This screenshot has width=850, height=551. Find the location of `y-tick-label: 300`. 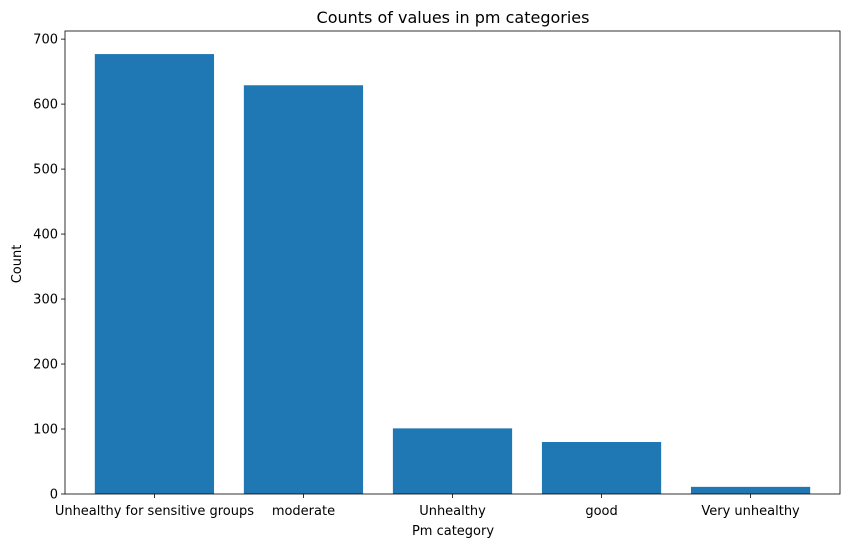

y-tick-label: 300 is located at coordinates (45, 300).